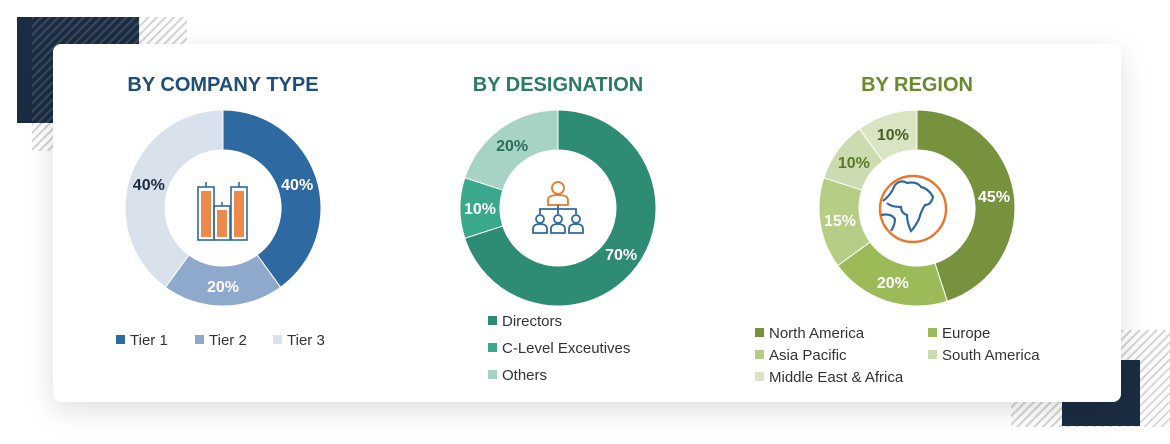  What do you see at coordinates (223, 85) in the screenshot?
I see `chart-title-company-type: BY COMPANY TYPE` at bounding box center [223, 85].